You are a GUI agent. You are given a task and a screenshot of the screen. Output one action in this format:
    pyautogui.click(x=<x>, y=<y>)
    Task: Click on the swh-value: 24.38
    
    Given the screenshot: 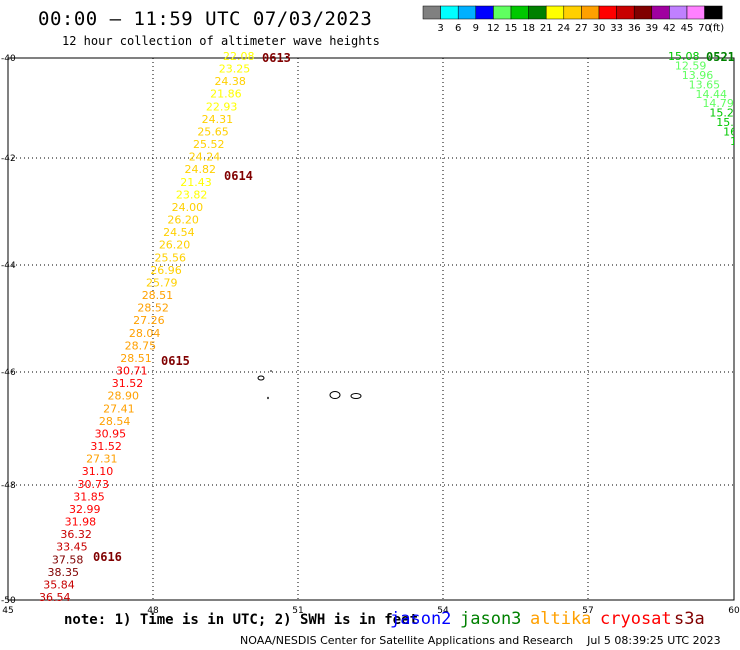 What is the action you would take?
    pyautogui.click(x=230, y=81)
    